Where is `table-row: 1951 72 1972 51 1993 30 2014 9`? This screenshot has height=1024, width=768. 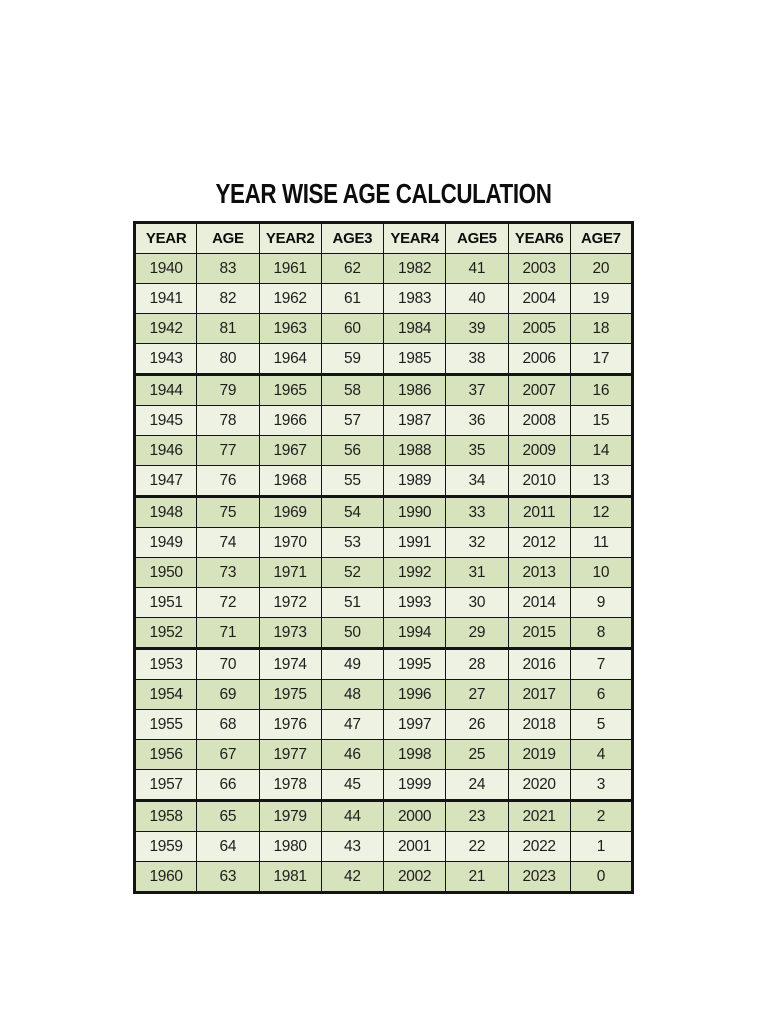 table-row: 1951 72 1972 51 1993 30 2014 9 is located at coordinates (383, 602).